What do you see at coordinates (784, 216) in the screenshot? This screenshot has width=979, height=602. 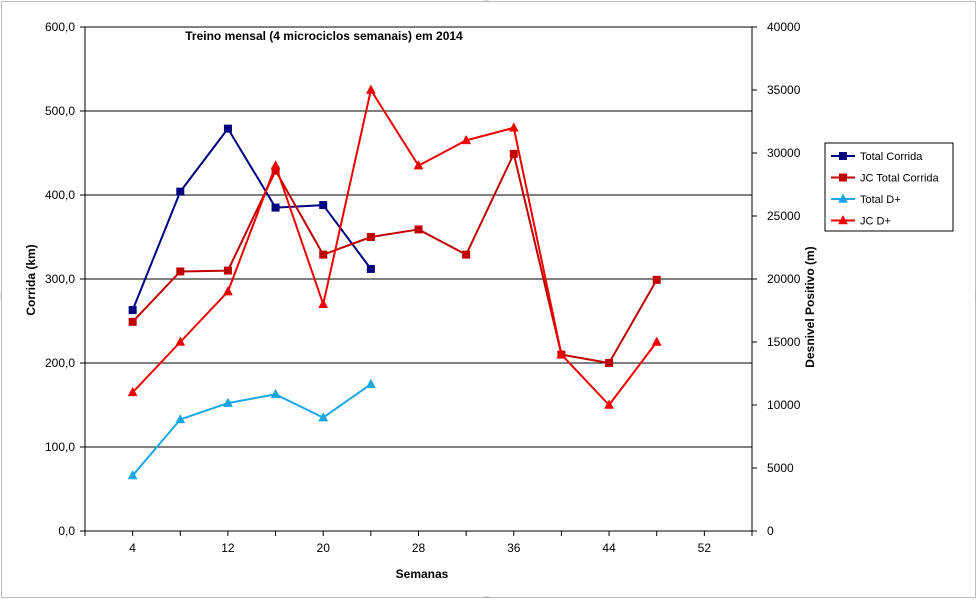 I see `y2-tick-label: 25000` at bounding box center [784, 216].